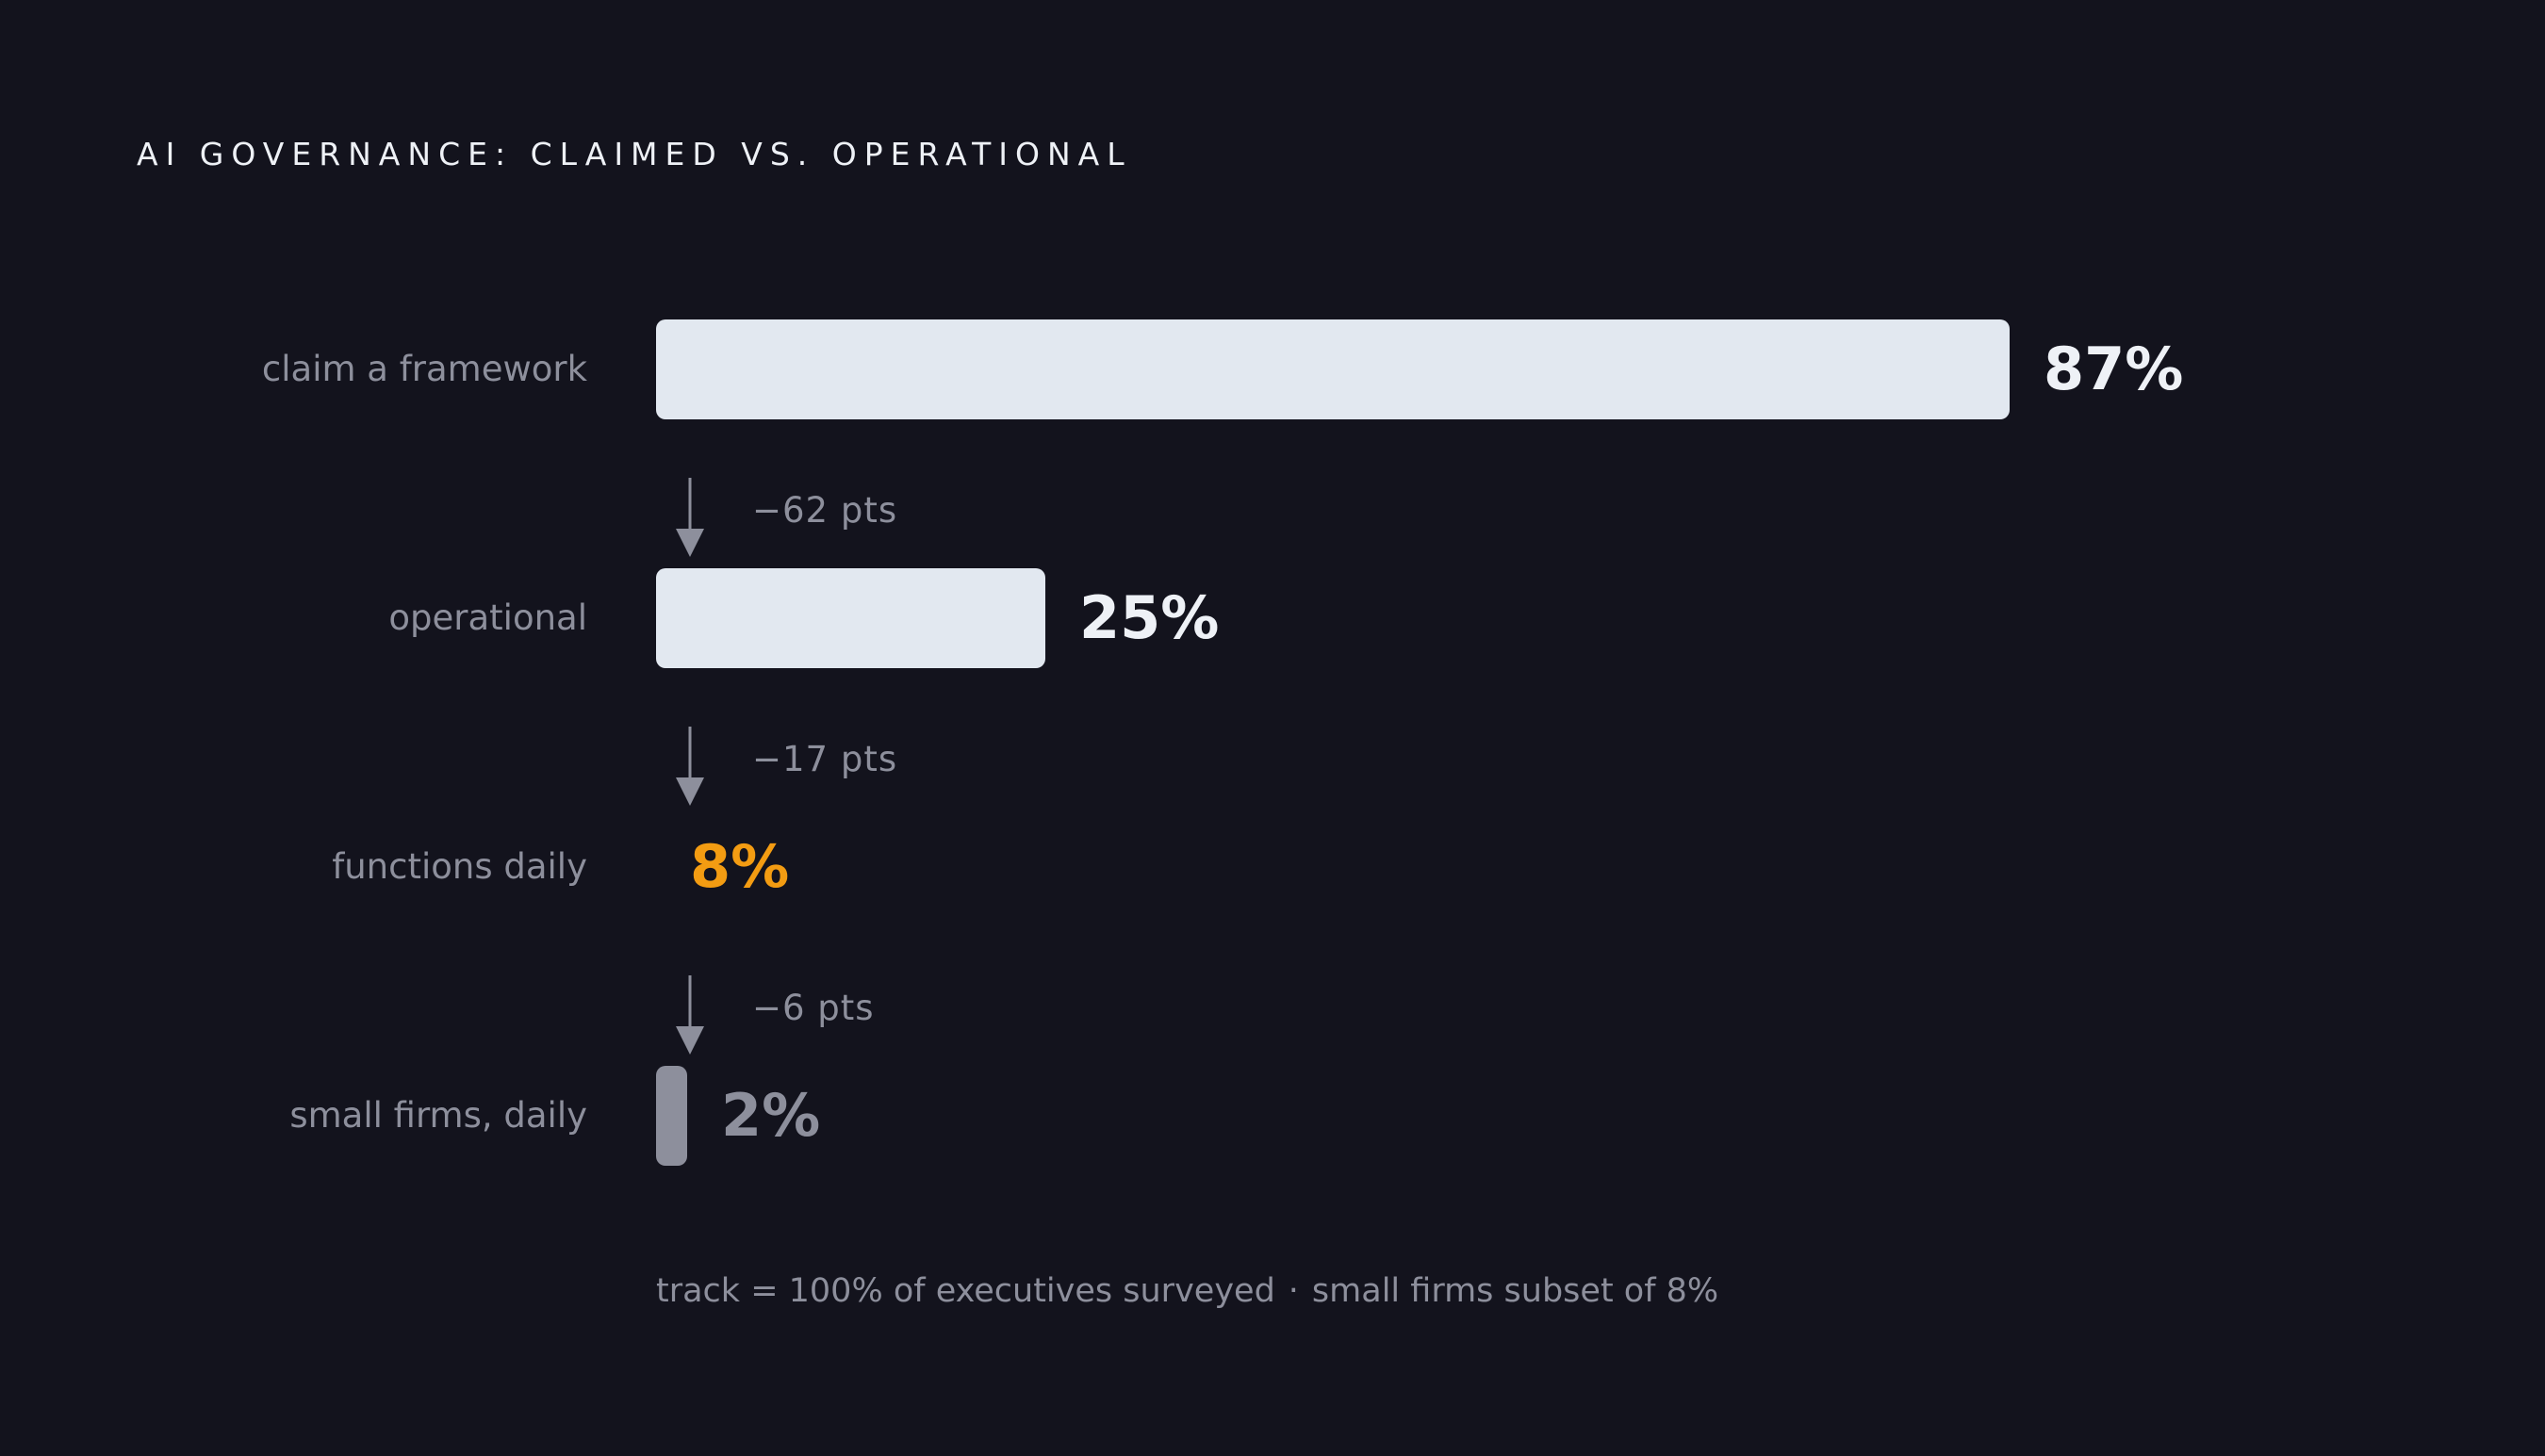  I want to click on drop-label: −6 pts, so click(813, 1008).